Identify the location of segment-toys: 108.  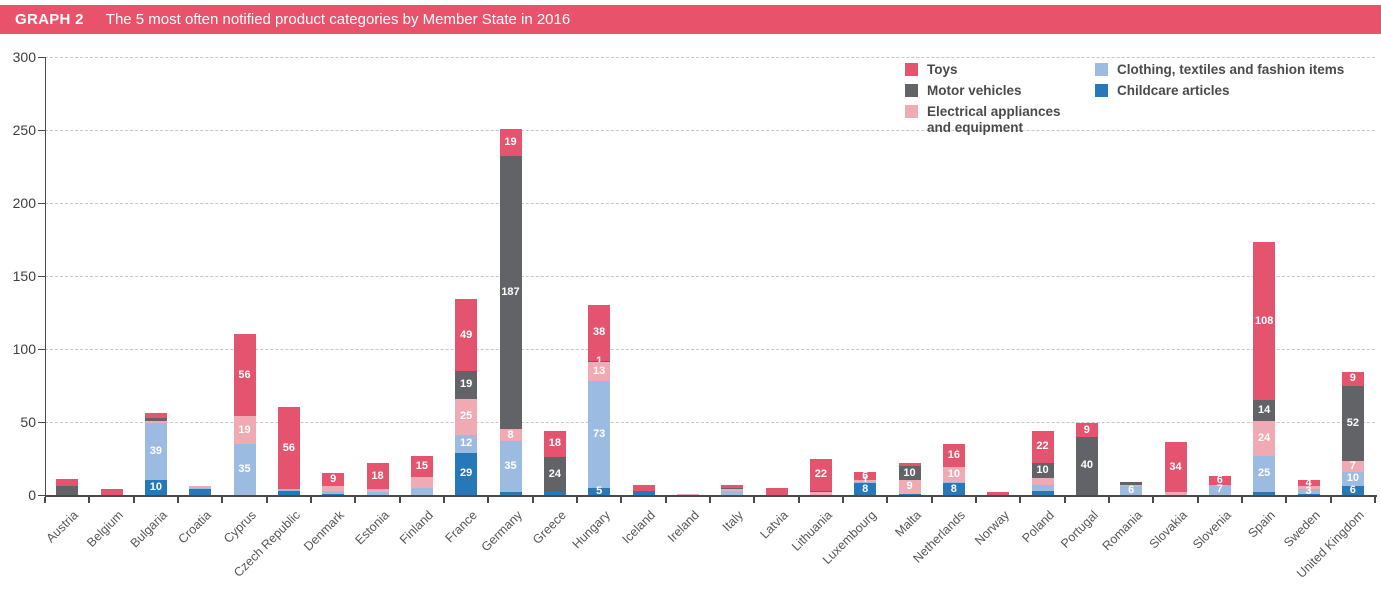
(1264, 321).